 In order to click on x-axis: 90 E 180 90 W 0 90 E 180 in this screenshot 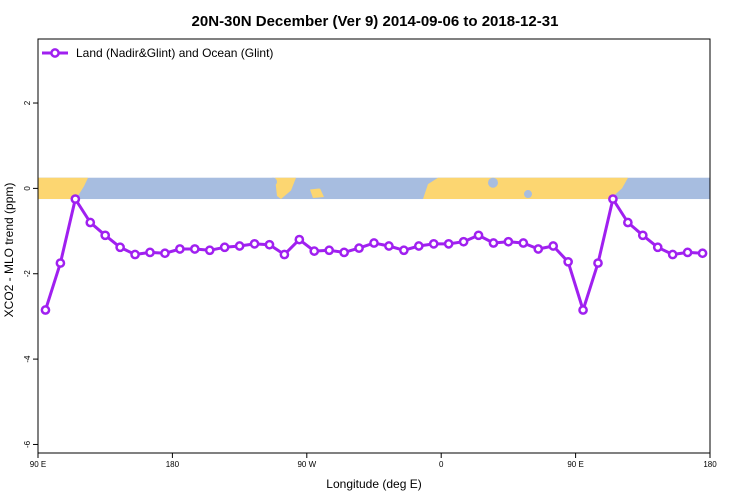, I will do `click(373, 461)`.